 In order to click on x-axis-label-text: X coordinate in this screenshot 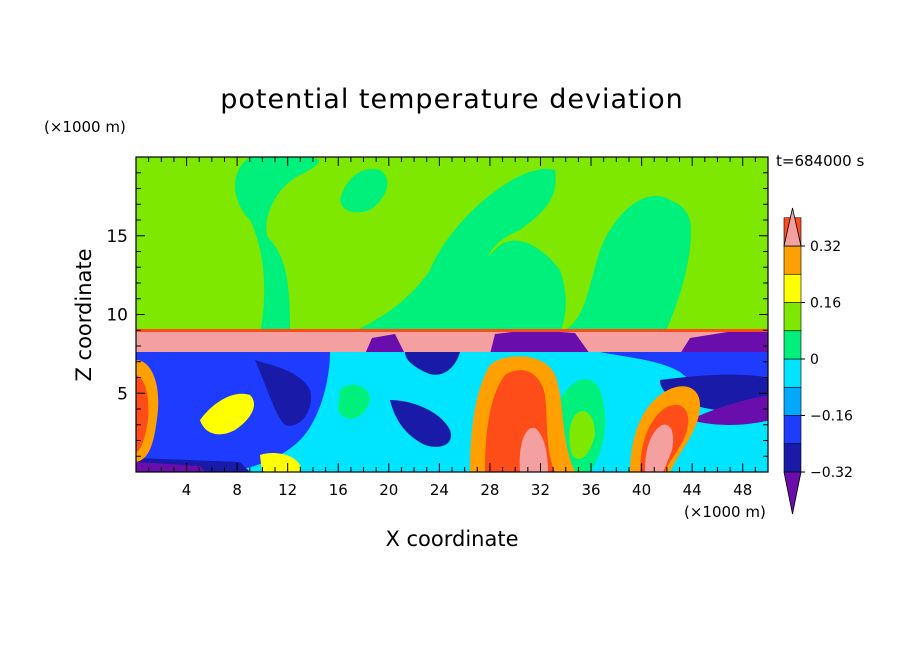, I will do `click(452, 539)`.